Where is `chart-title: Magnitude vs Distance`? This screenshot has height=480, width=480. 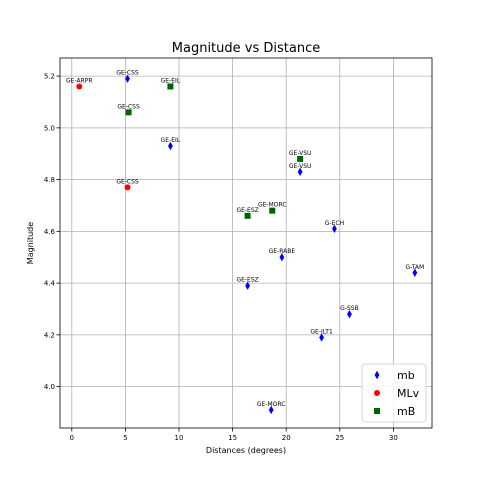 chart-title: Magnitude vs Distance is located at coordinates (246, 48).